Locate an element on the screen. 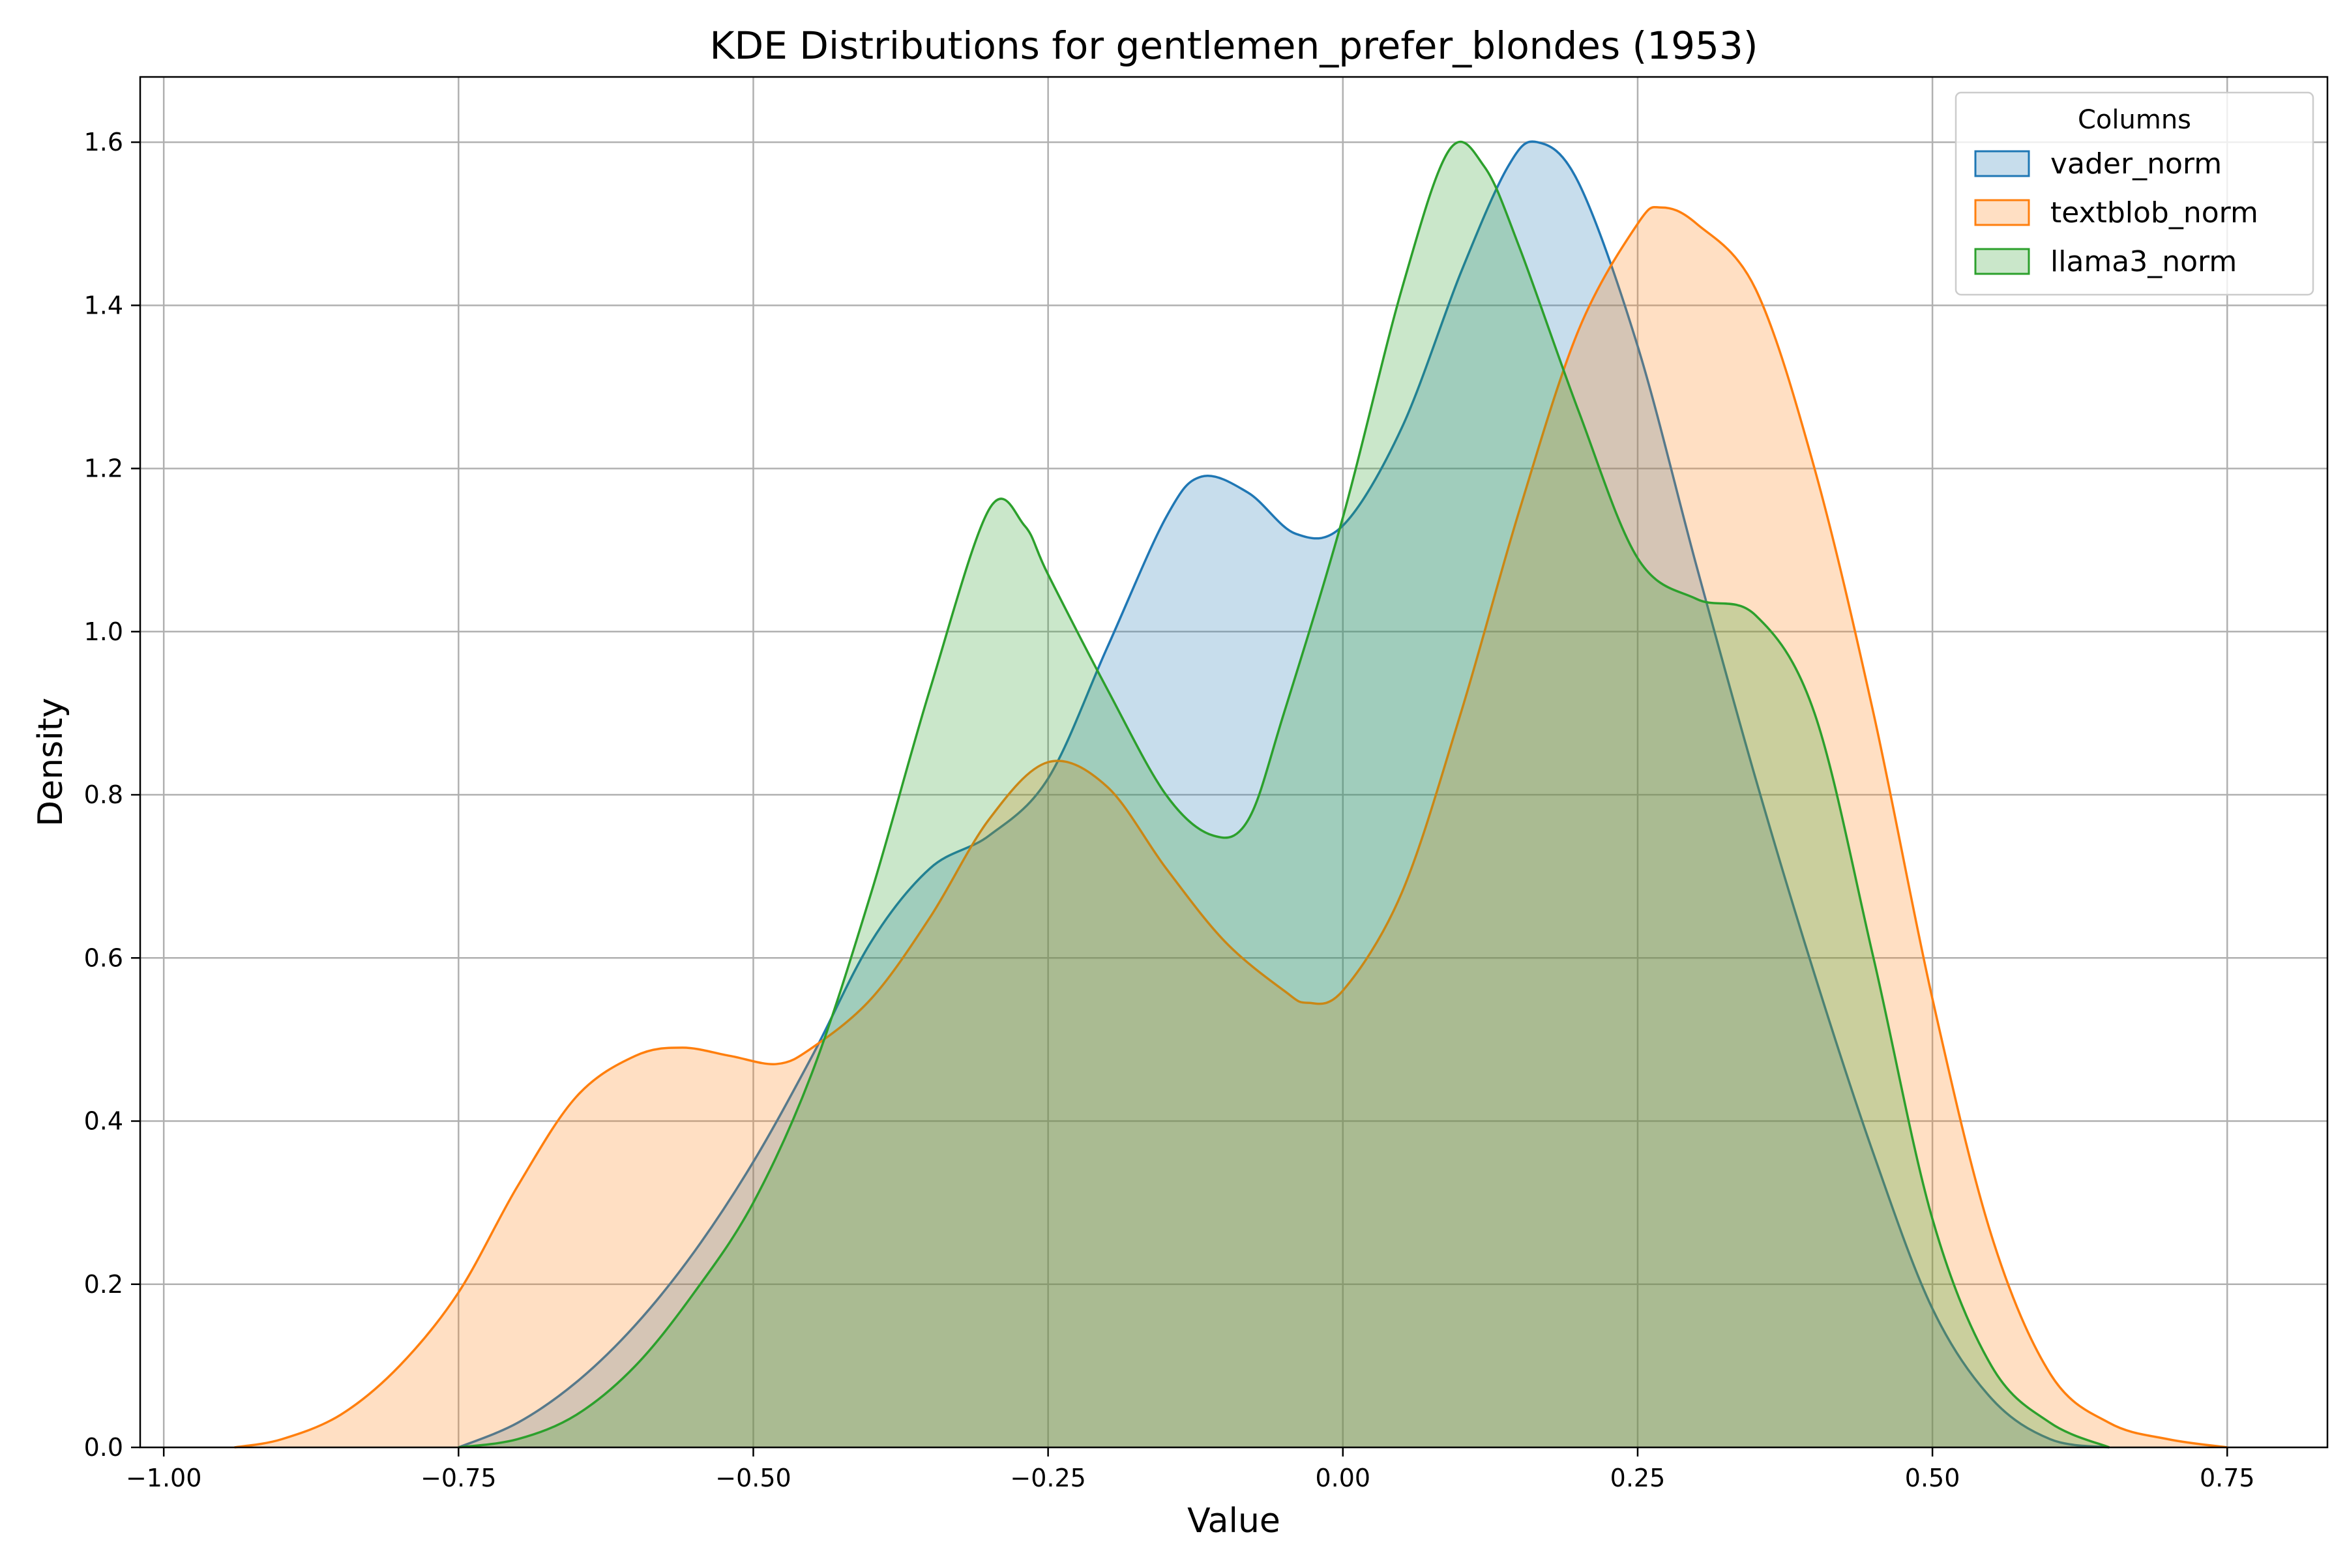 This screenshot has width=2347, height=1568. y-tick-label: 0.2 is located at coordinates (103, 1284).